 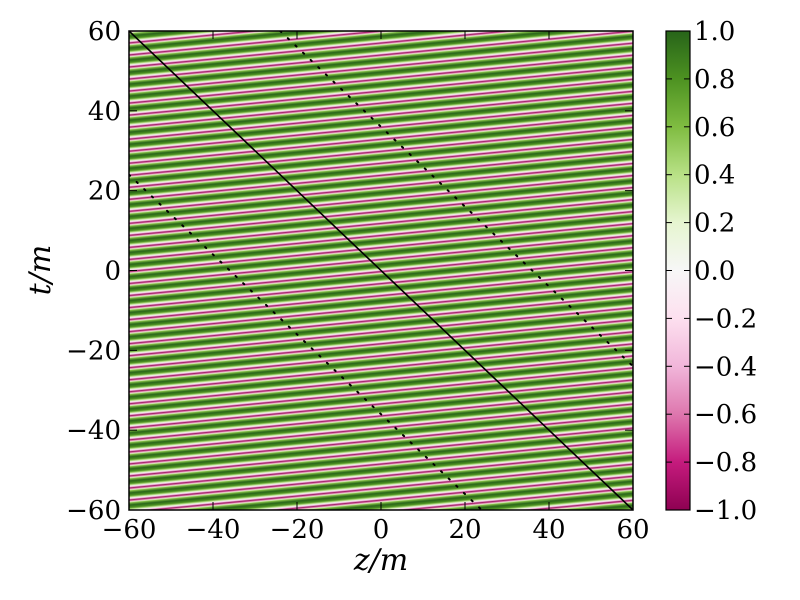 I want to click on colorbar-tick-label: −0.4, so click(x=725, y=367).